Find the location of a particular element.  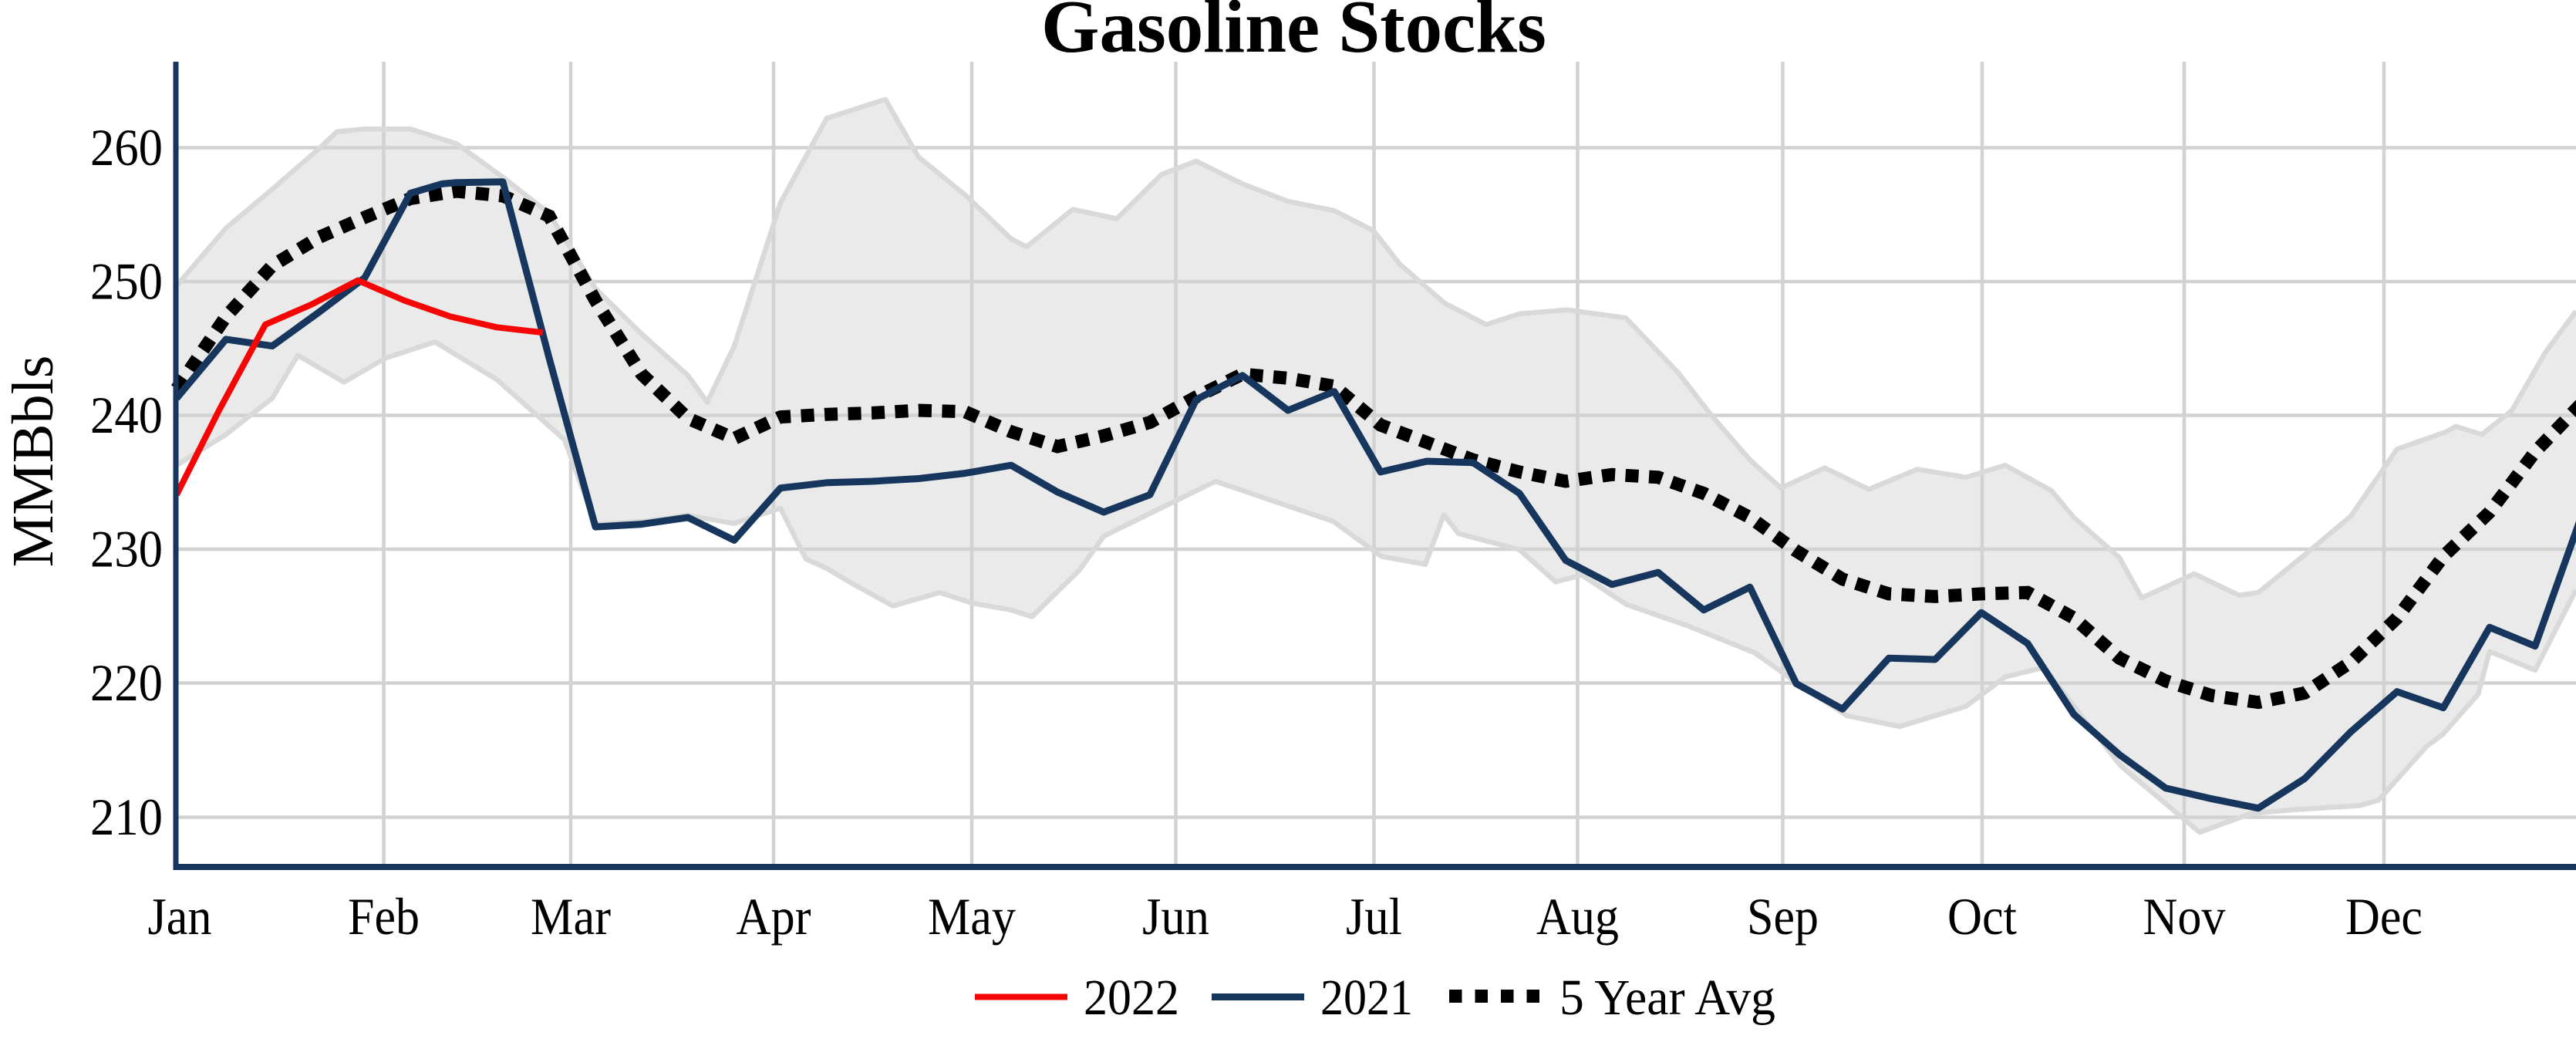

svg-text: Apr is located at coordinates (774, 916).